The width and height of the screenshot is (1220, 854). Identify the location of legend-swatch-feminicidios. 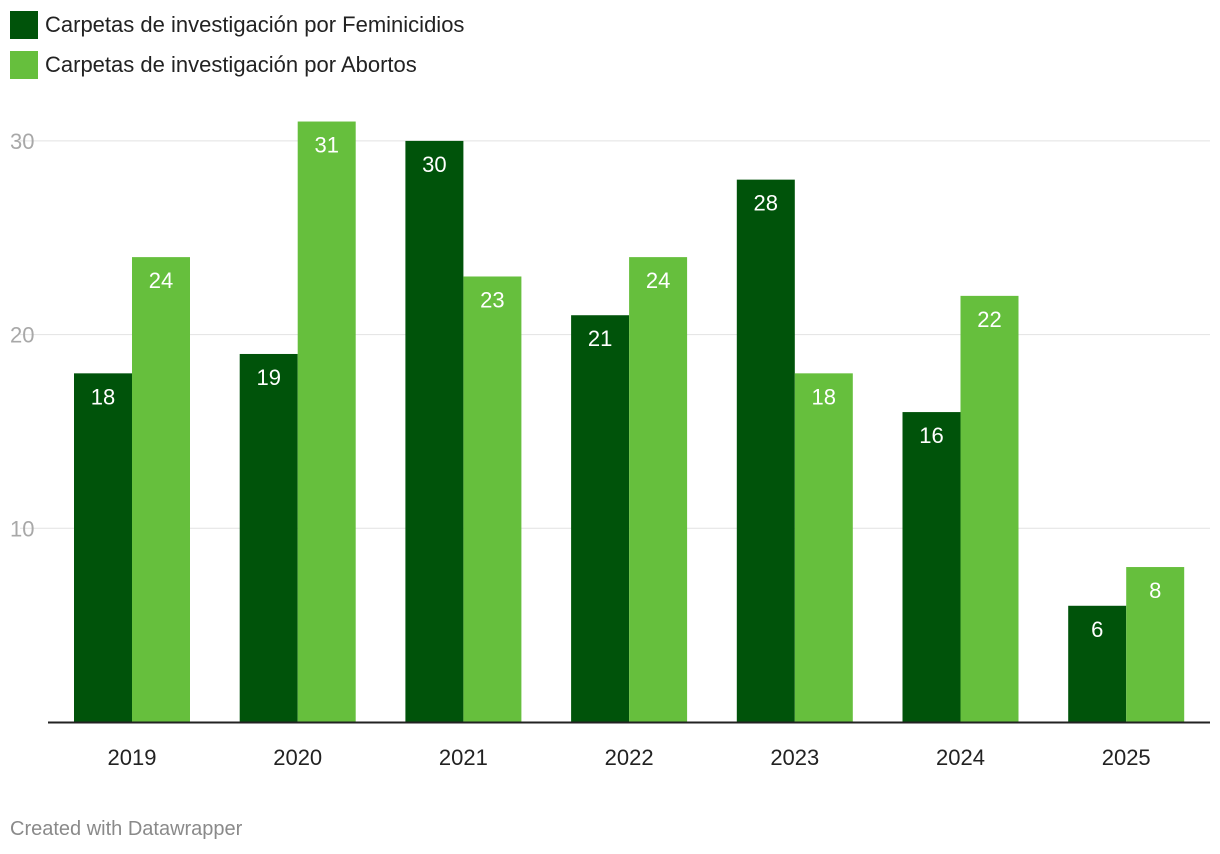
(24, 25).